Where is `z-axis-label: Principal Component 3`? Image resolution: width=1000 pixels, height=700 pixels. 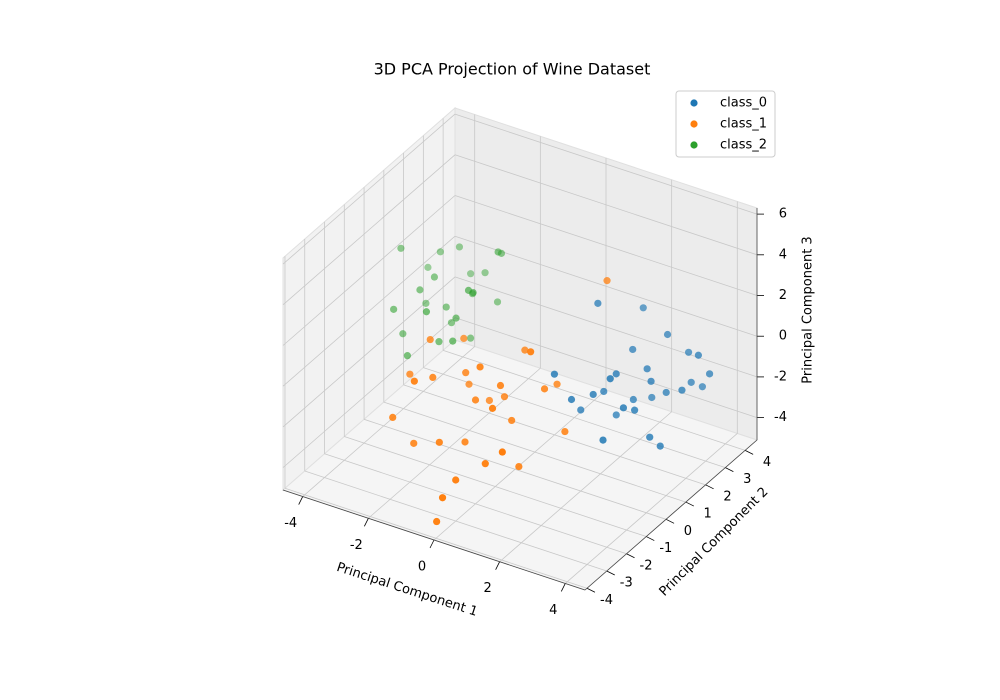 z-axis-label: Principal Component 3 is located at coordinates (808, 309).